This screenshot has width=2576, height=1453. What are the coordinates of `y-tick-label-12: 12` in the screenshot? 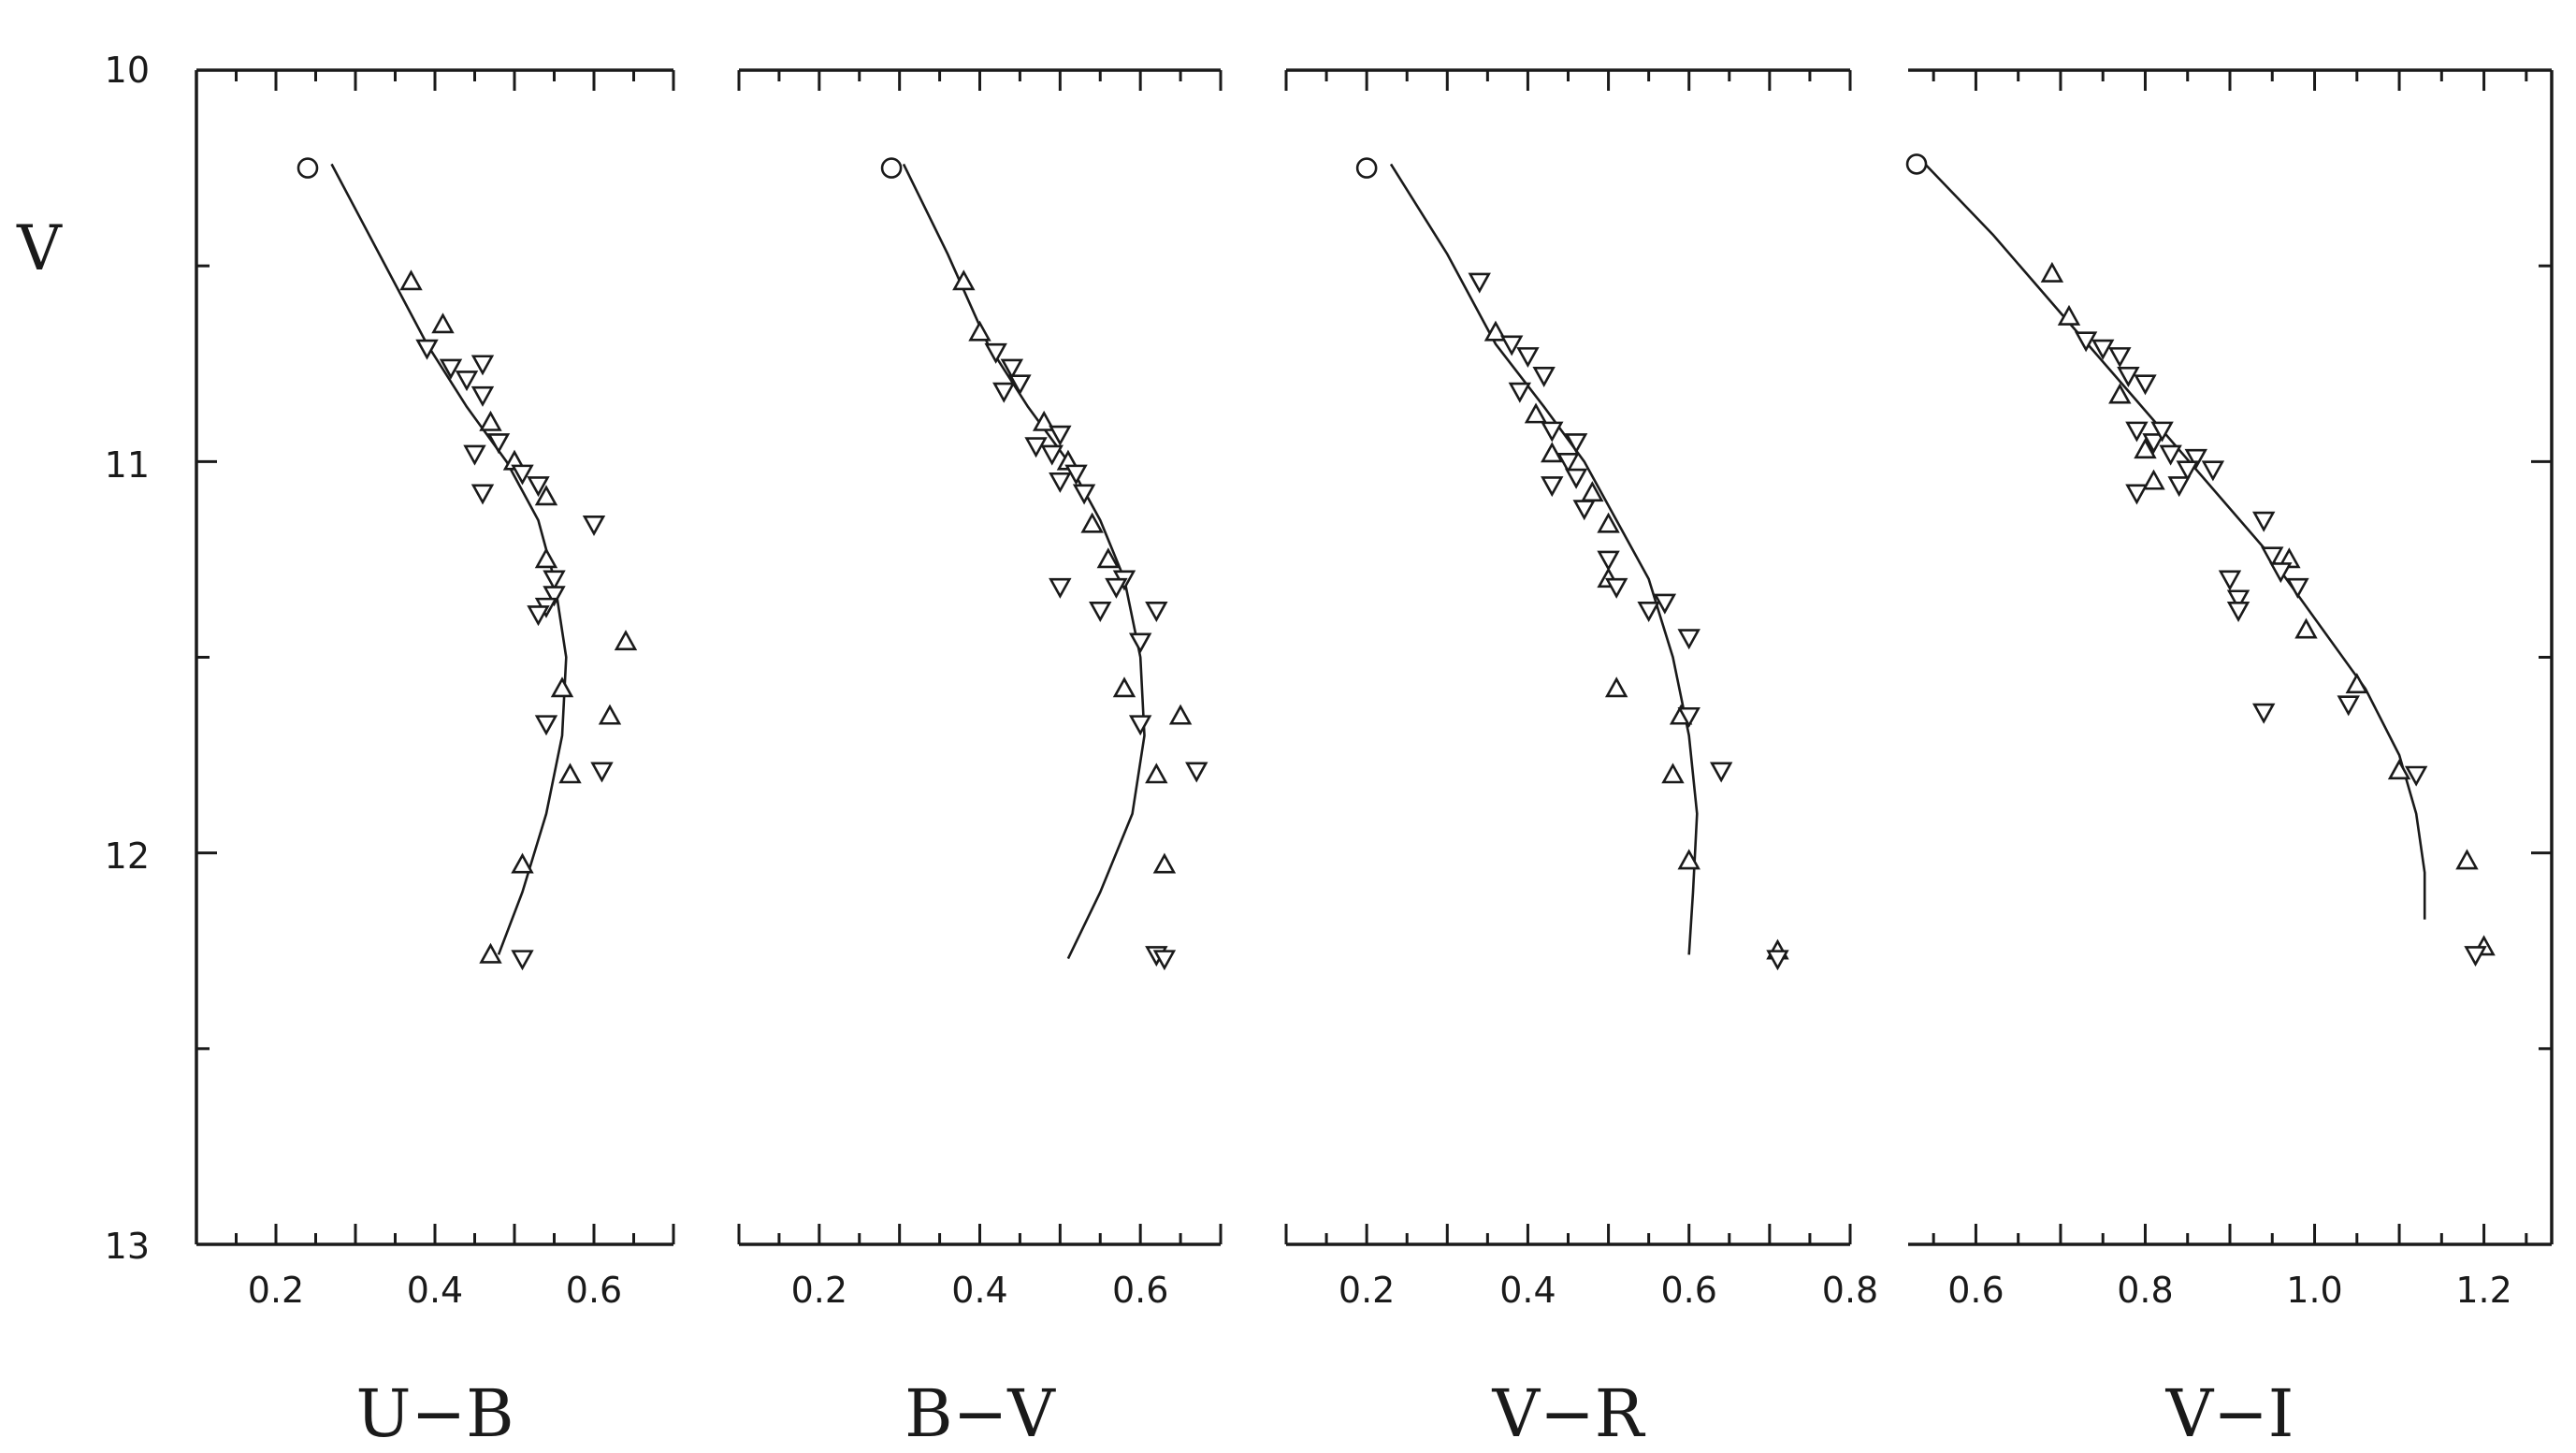 It's located at (127, 856).